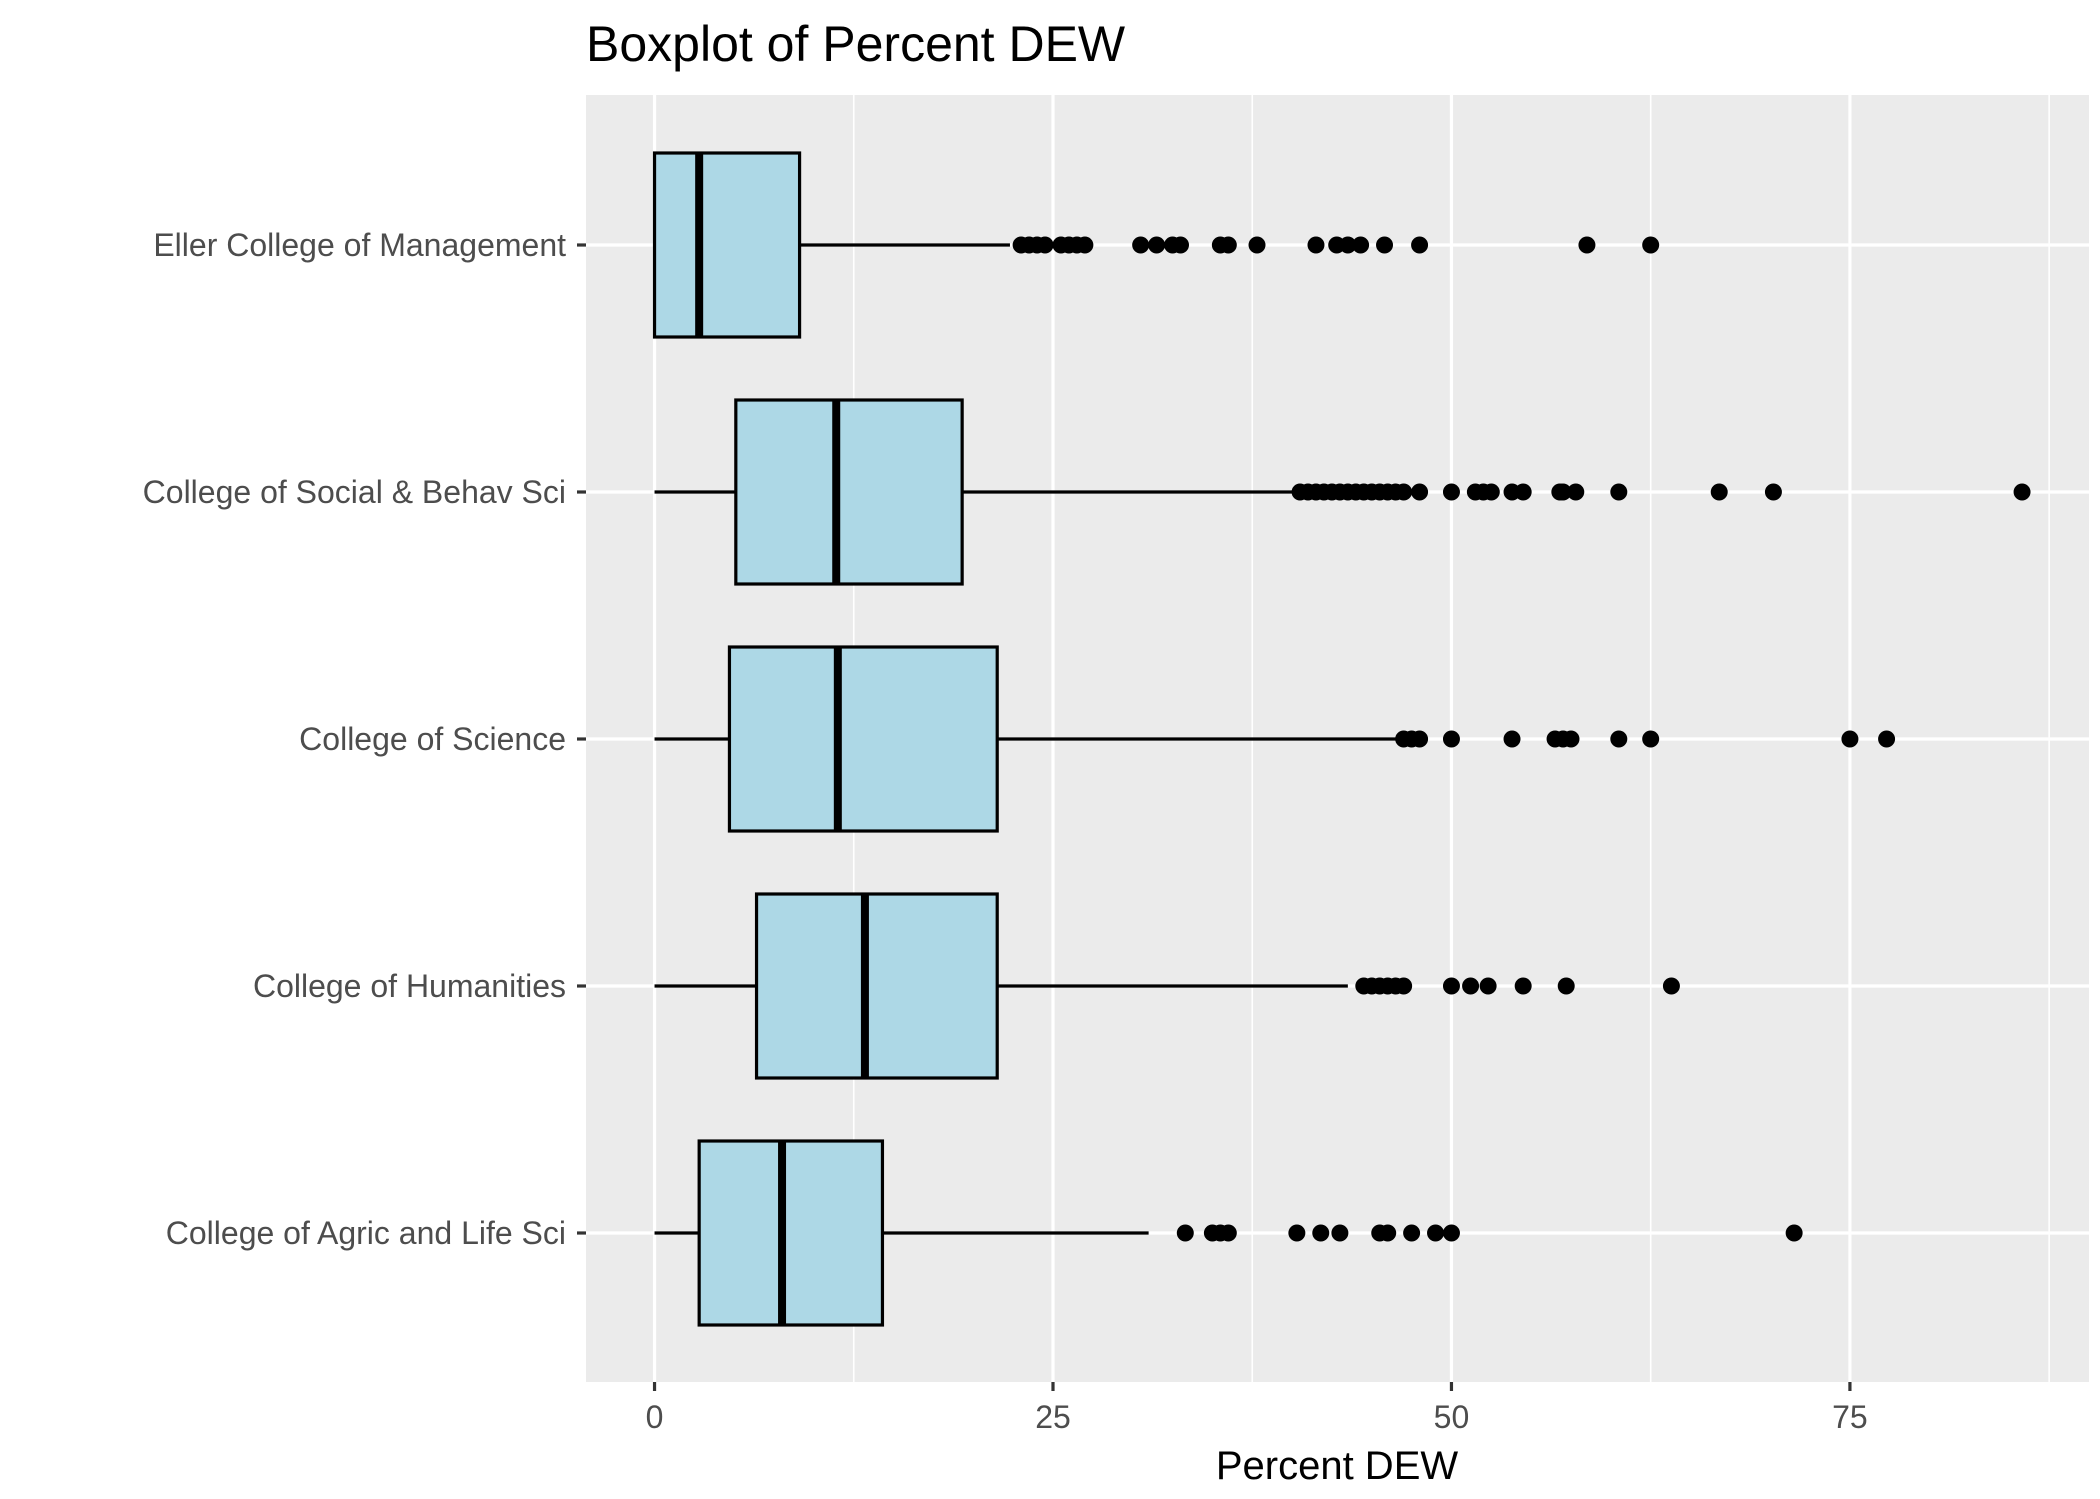  Describe the element at coordinates (359, 245) in the screenshot. I see `y-tick-label: Eller College of Management` at that location.